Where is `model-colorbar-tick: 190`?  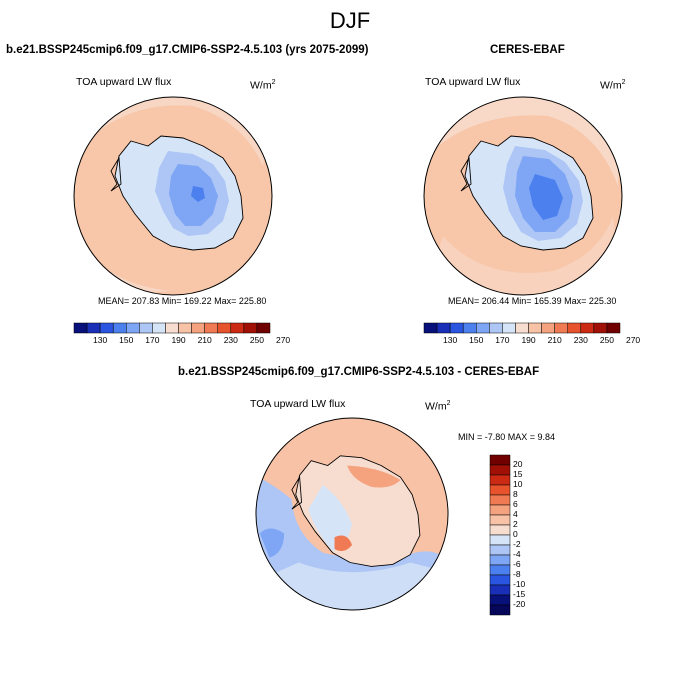 model-colorbar-tick: 190 is located at coordinates (178, 340).